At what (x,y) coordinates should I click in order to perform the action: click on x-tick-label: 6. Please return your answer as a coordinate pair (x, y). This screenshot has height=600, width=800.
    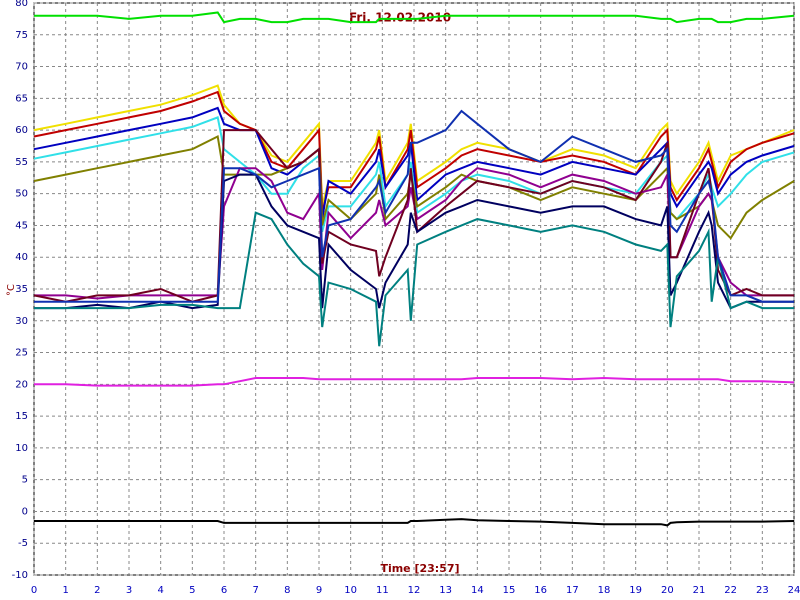
    Looking at the image, I should click on (224, 590).